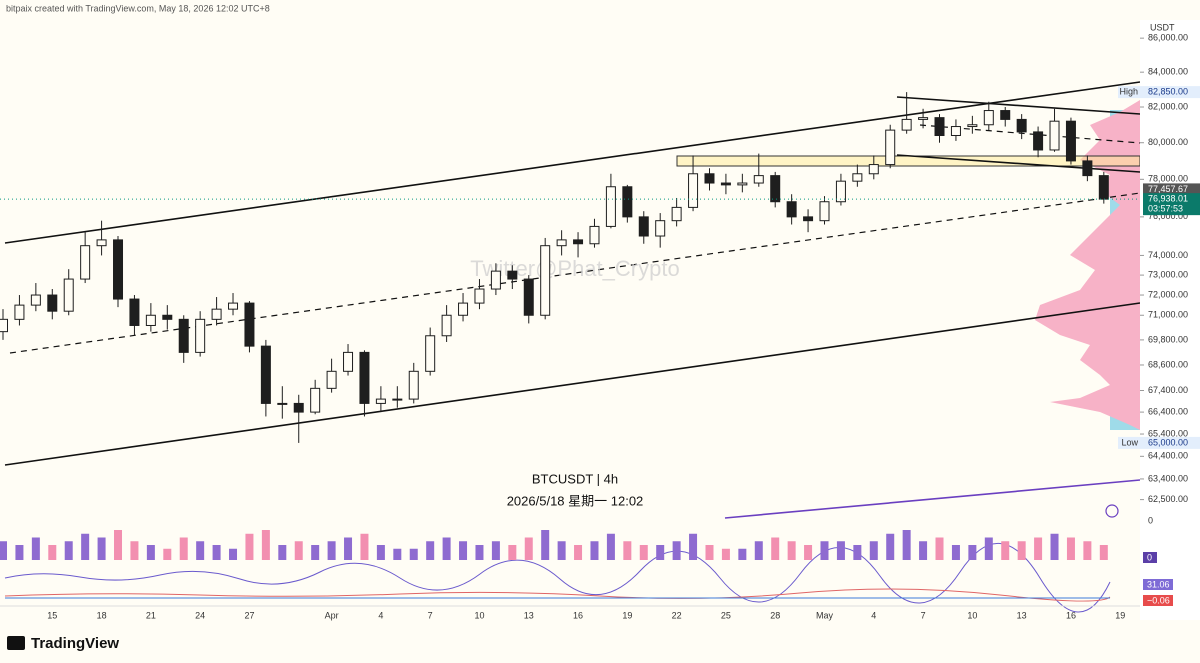 The width and height of the screenshot is (1200, 663). Describe the element at coordinates (1168, 255) in the screenshot. I see `y-tick-label: 74,000.00` at that location.